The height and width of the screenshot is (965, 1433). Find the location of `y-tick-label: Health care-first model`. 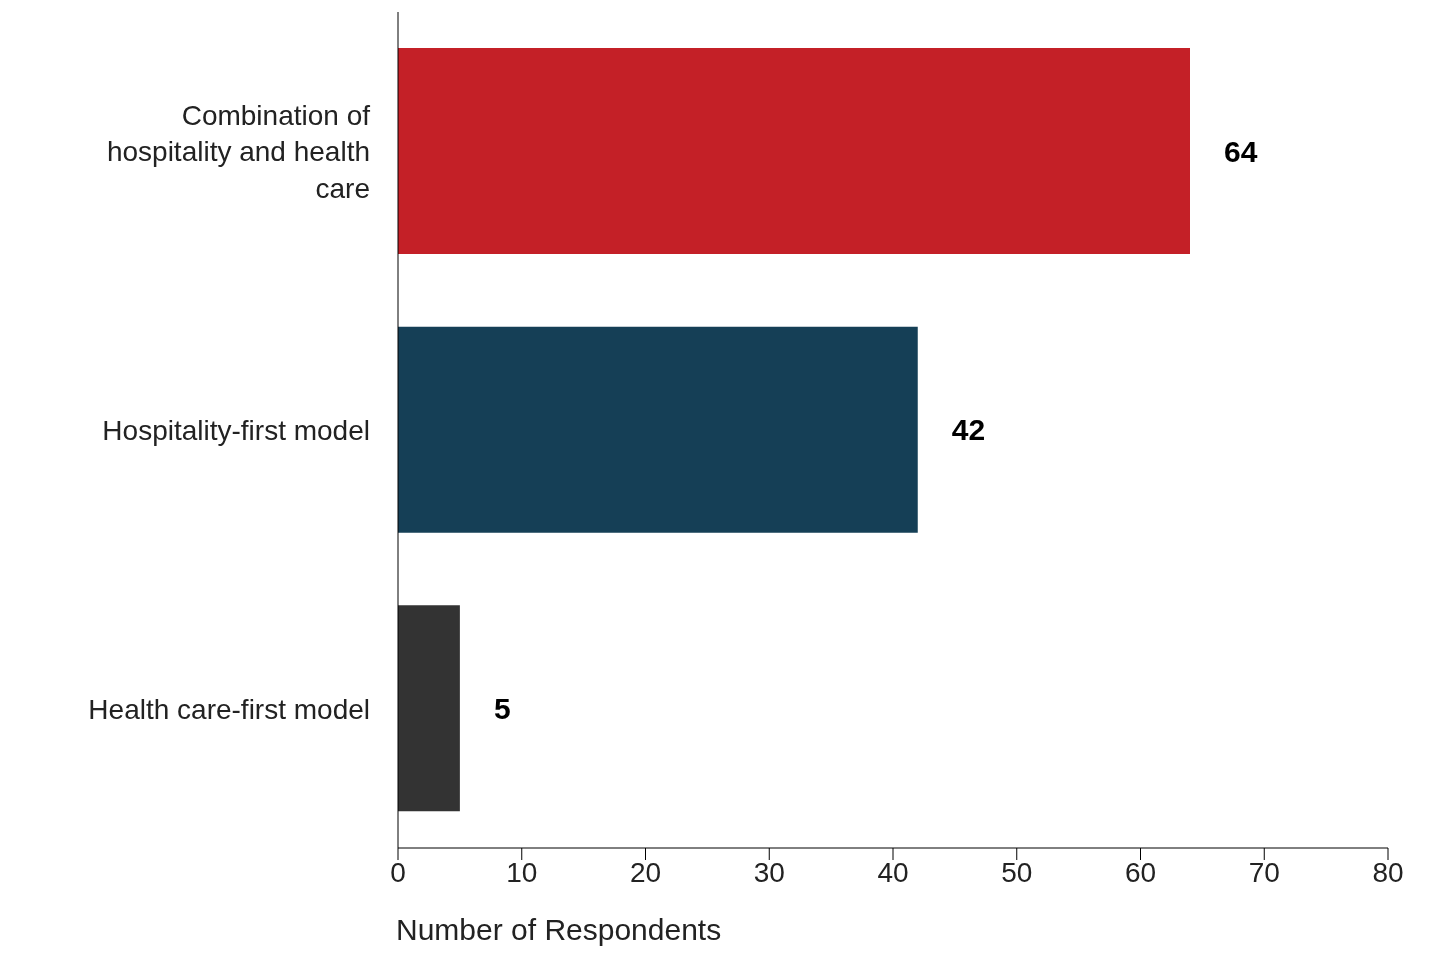

y-tick-label: Health care-first model is located at coordinates (229, 709).